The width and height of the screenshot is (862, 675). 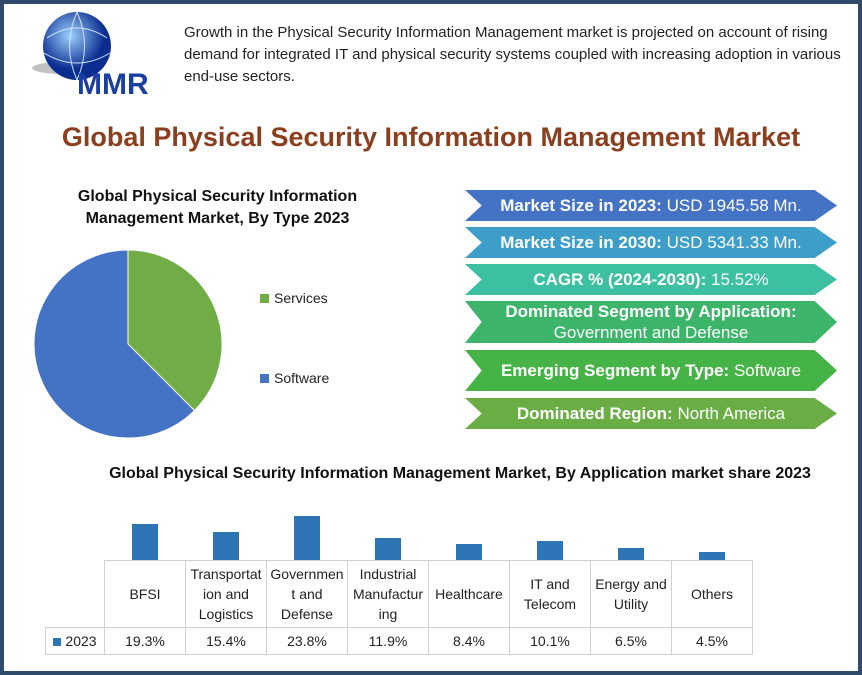 What do you see at coordinates (388, 594) in the screenshot?
I see `category-label: Industrial Manufactur ing` at bounding box center [388, 594].